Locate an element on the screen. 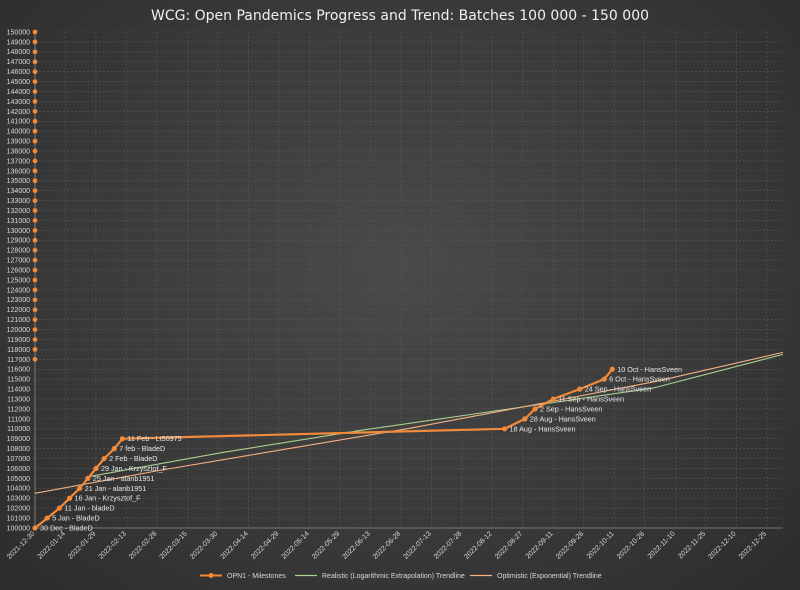  y-tick-label: 130000 is located at coordinates (18, 231).